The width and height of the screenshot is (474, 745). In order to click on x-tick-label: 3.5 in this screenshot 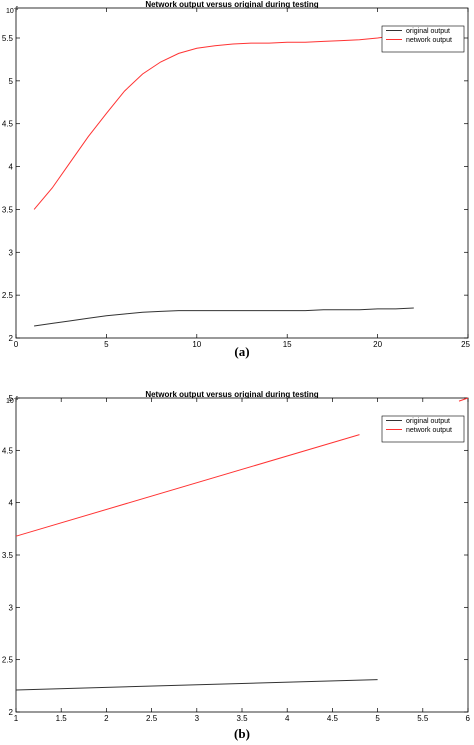, I will do `click(242, 718)`.